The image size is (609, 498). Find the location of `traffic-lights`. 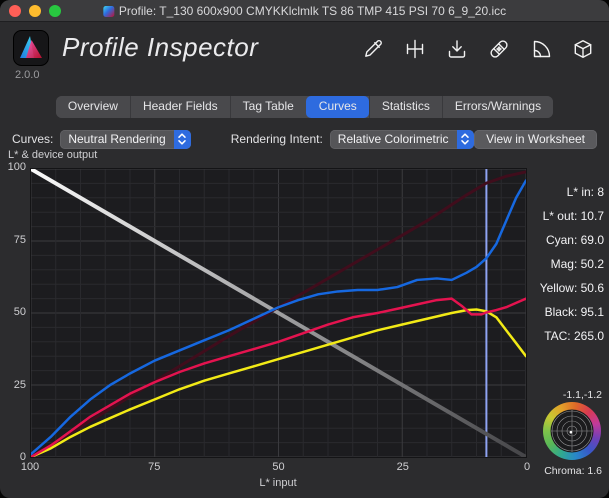

traffic-lights is located at coordinates (35, 11).